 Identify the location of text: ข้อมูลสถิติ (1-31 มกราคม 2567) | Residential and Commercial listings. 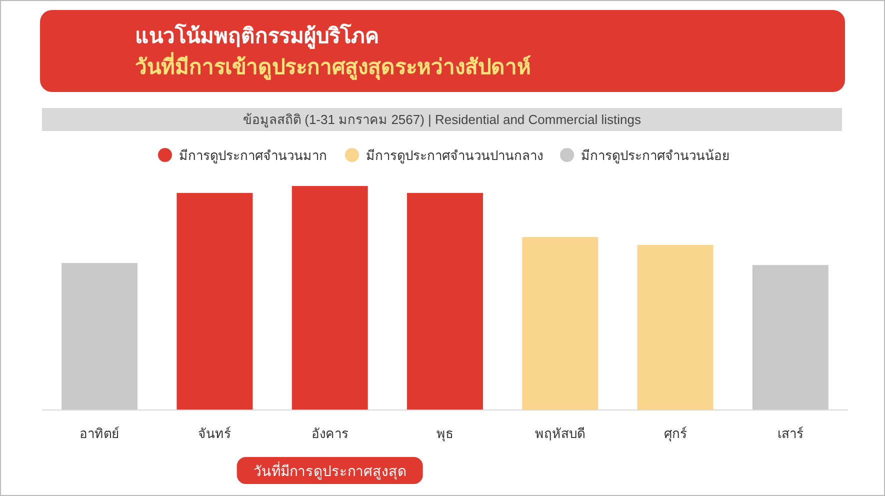
(442, 120).